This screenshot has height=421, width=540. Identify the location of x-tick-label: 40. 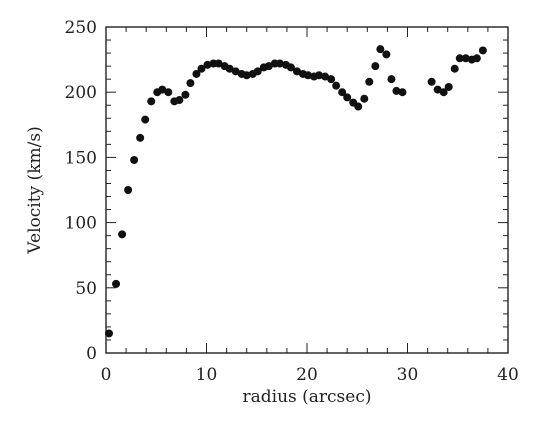
(508, 375).